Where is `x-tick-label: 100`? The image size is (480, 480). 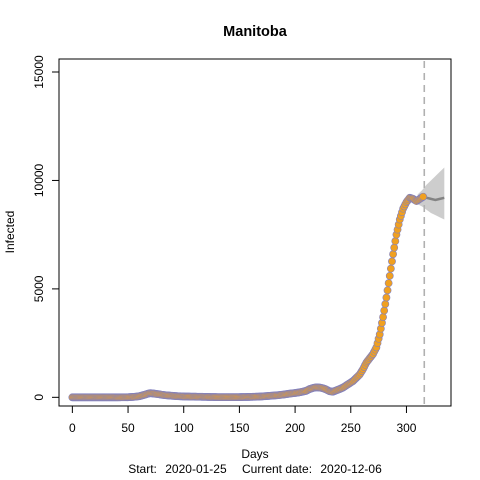
x-tick-label: 100 is located at coordinates (184, 428).